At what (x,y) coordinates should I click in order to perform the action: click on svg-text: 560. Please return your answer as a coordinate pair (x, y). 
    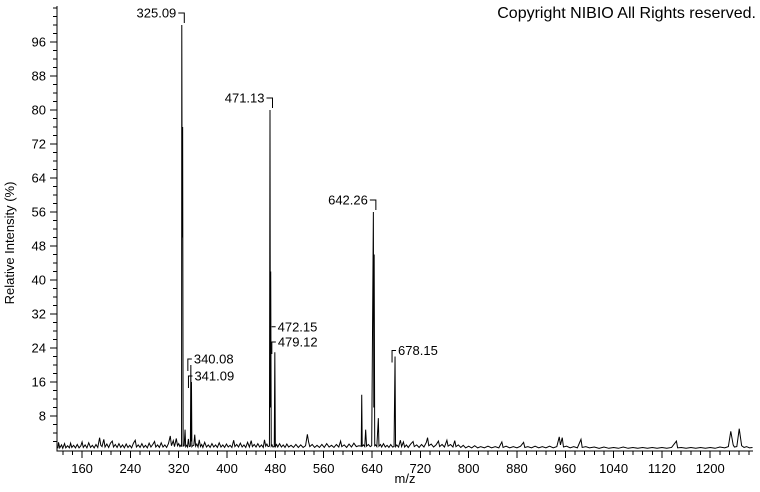
    Looking at the image, I should click on (324, 468).